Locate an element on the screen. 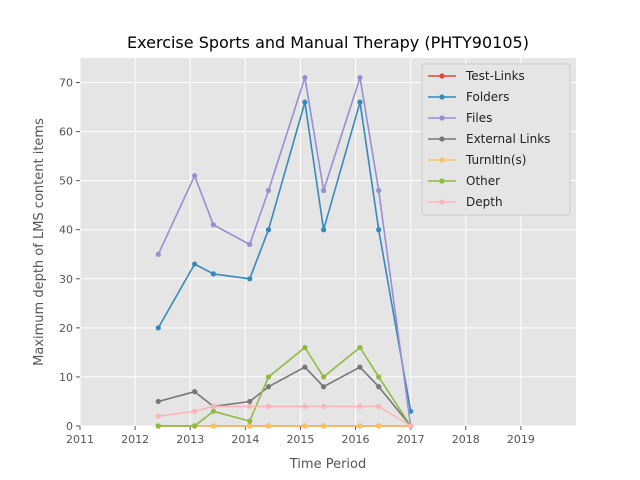 The image size is (640, 480). legend-item: Other is located at coordinates (464, 181).